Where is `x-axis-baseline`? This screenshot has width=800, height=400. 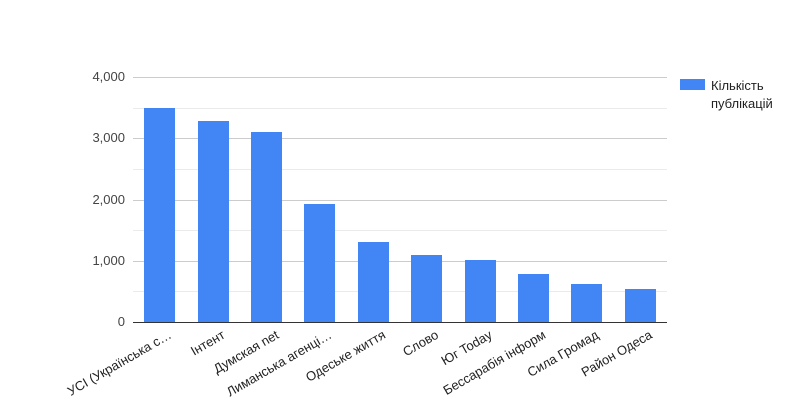
x-axis-baseline is located at coordinates (400, 322).